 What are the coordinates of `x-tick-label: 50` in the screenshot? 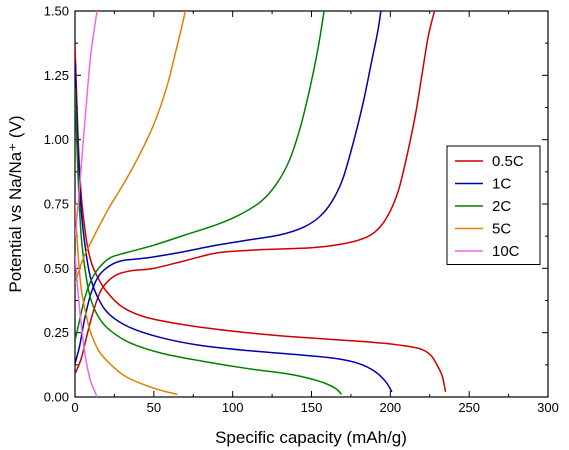 It's located at (154, 407).